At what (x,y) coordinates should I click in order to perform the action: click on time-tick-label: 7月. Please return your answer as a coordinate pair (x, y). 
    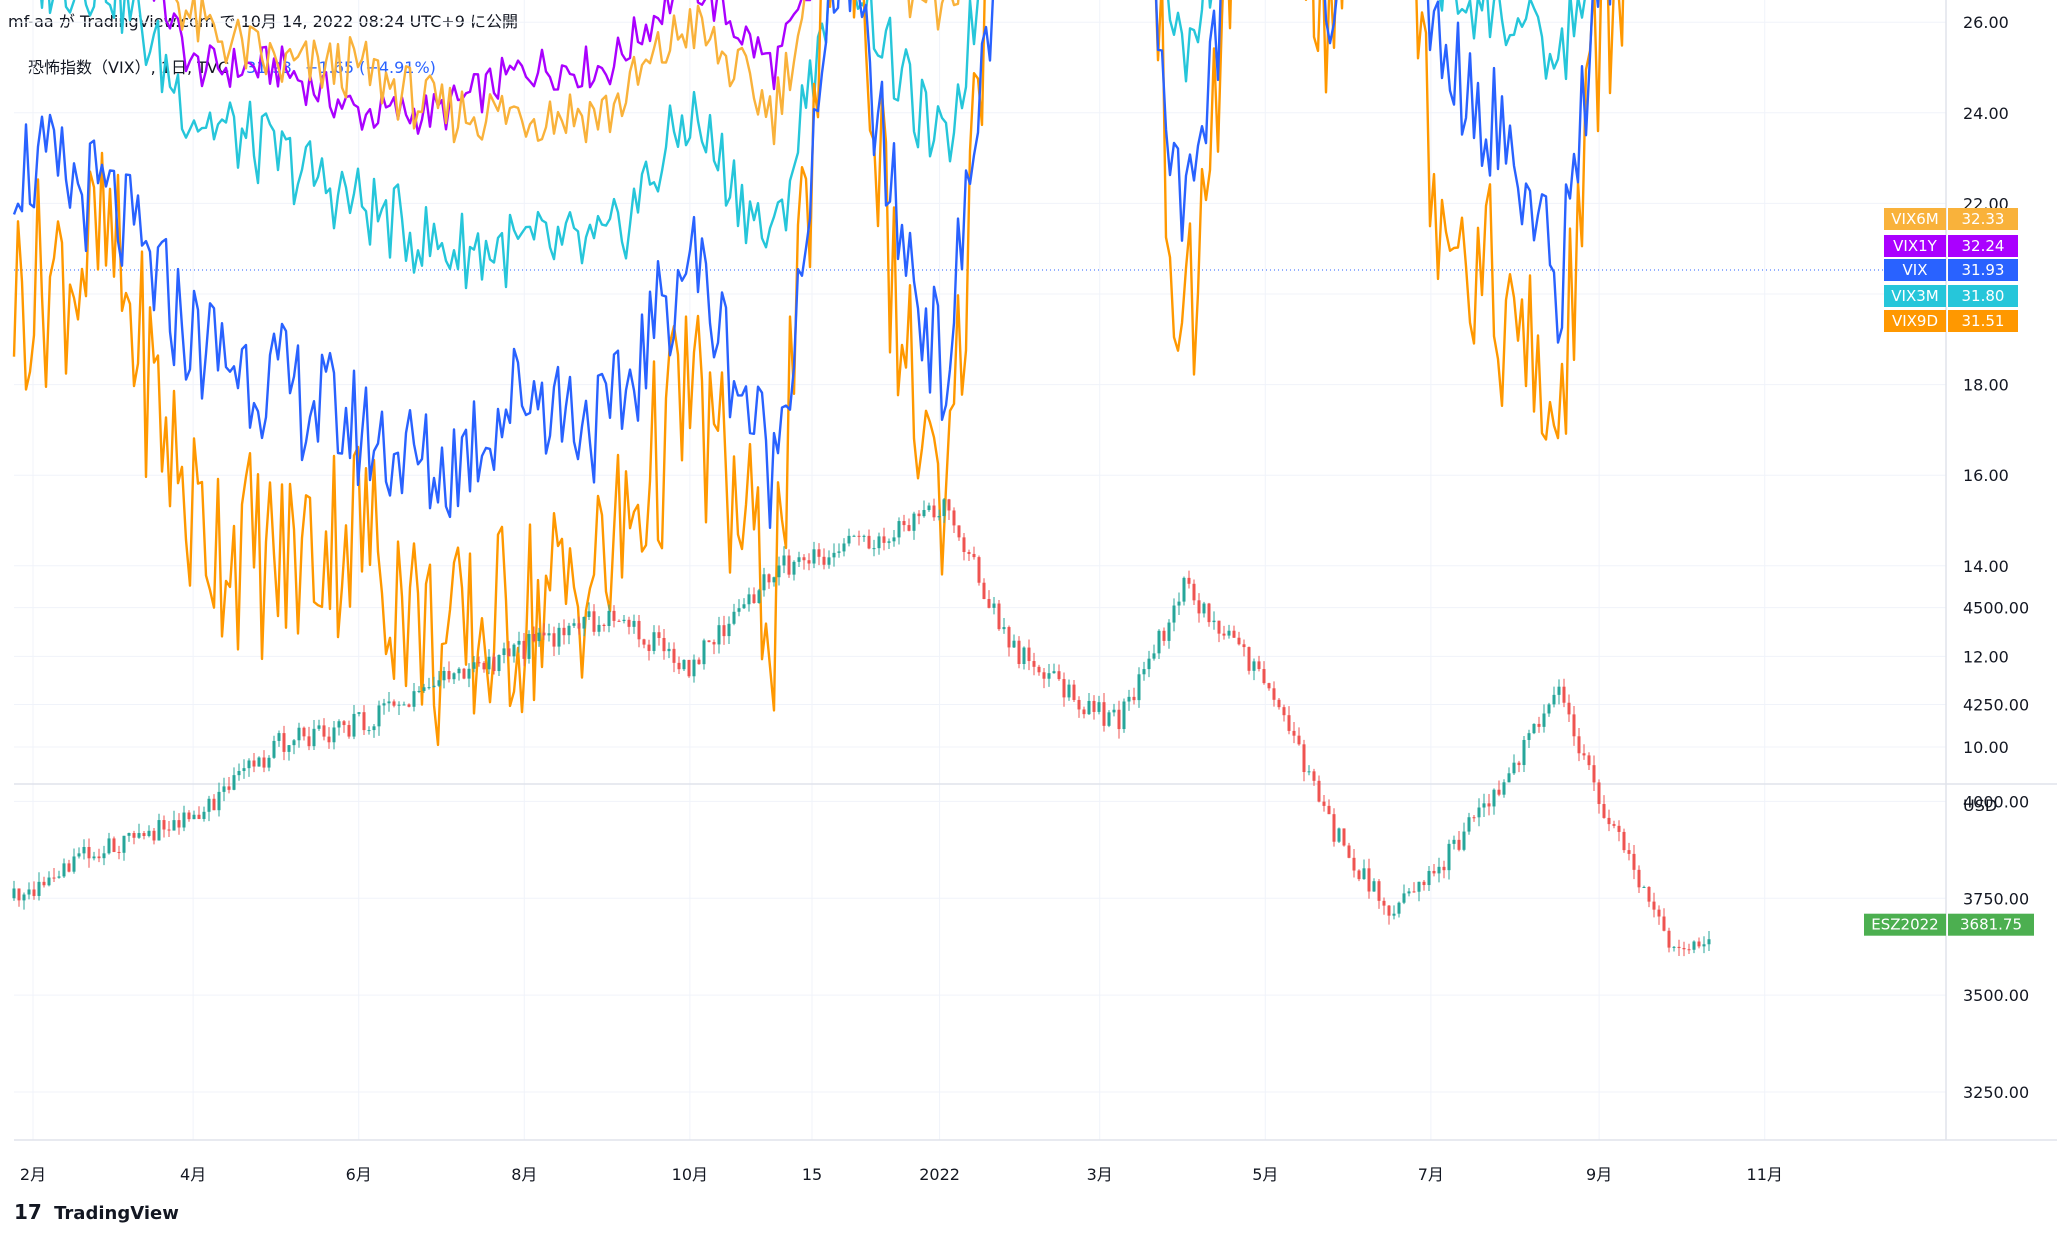
    Looking at the image, I should click on (1431, 1174).